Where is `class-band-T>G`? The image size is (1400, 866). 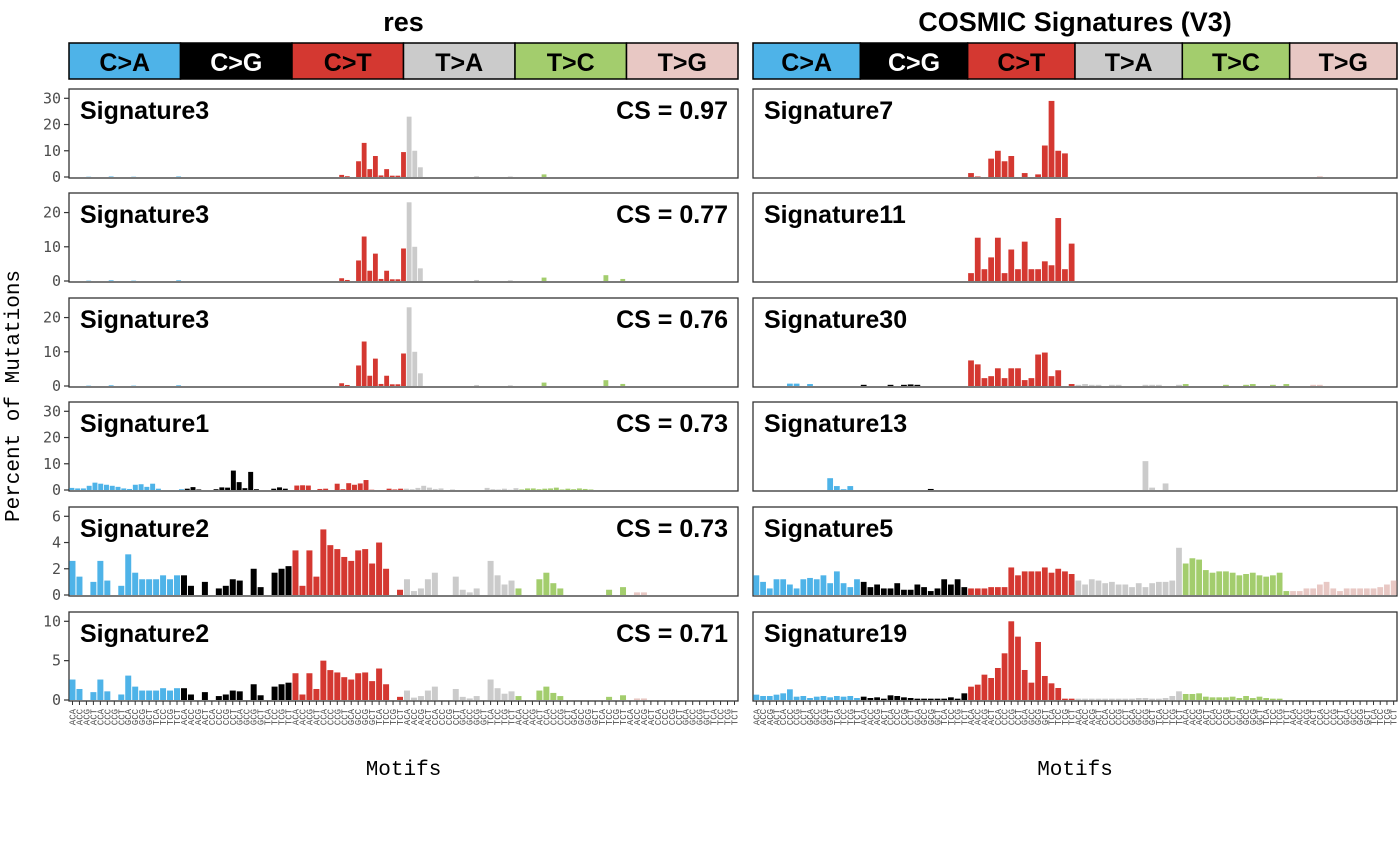
class-band-T>G is located at coordinates (682, 61).